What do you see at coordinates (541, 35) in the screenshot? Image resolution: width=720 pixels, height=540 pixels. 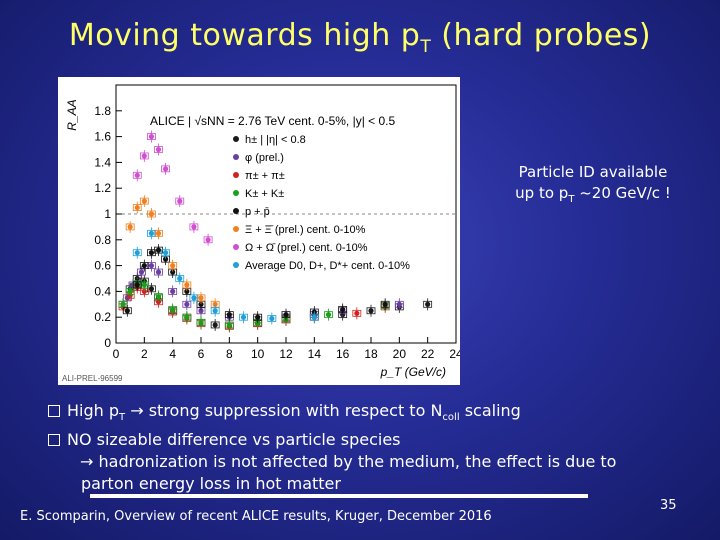 I see `title-suffix: (hard probes)` at bounding box center [541, 35].